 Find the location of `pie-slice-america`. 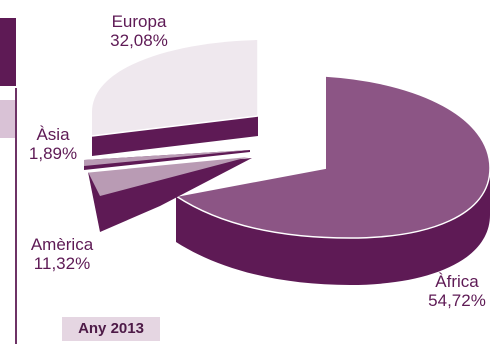

pie-slice-america is located at coordinates (170, 193).